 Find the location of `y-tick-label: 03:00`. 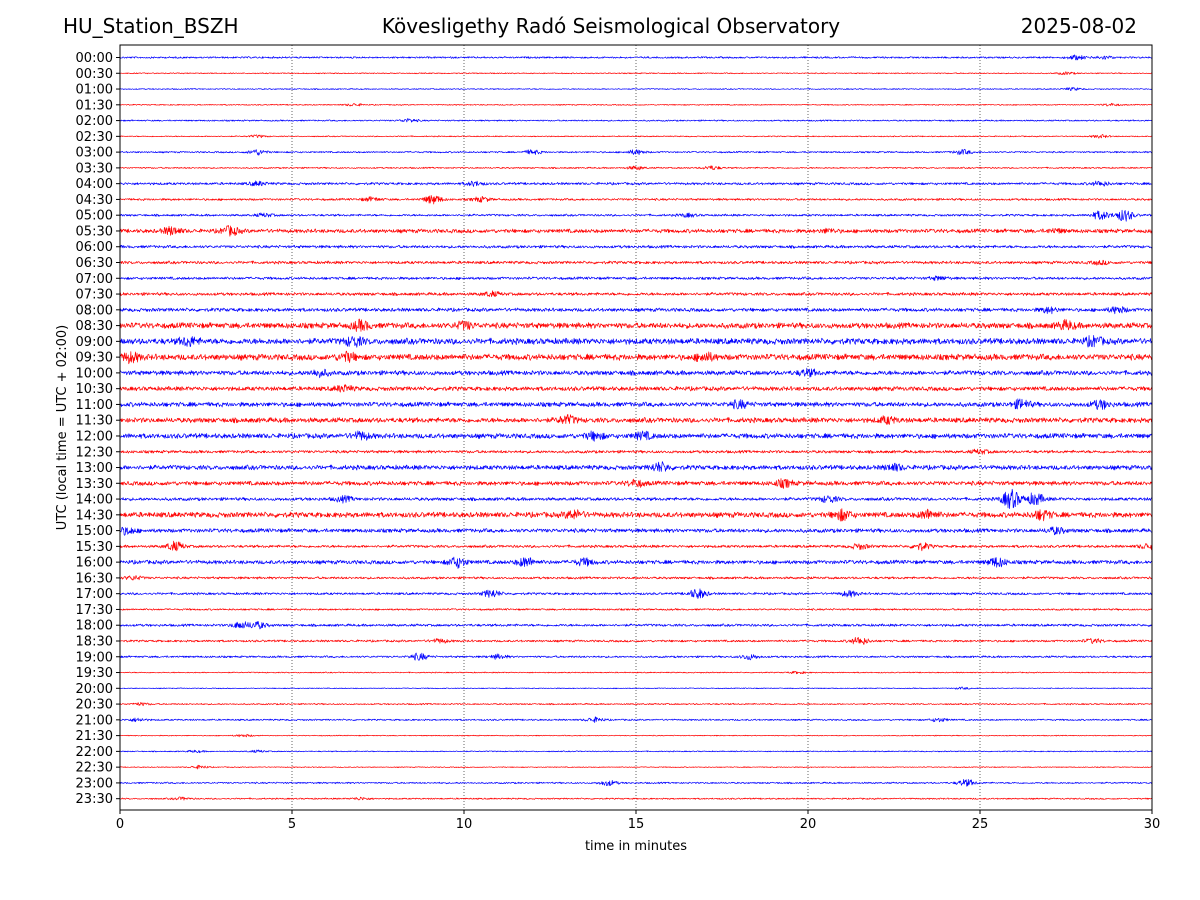

y-tick-label: 03:00 is located at coordinates (94, 153).